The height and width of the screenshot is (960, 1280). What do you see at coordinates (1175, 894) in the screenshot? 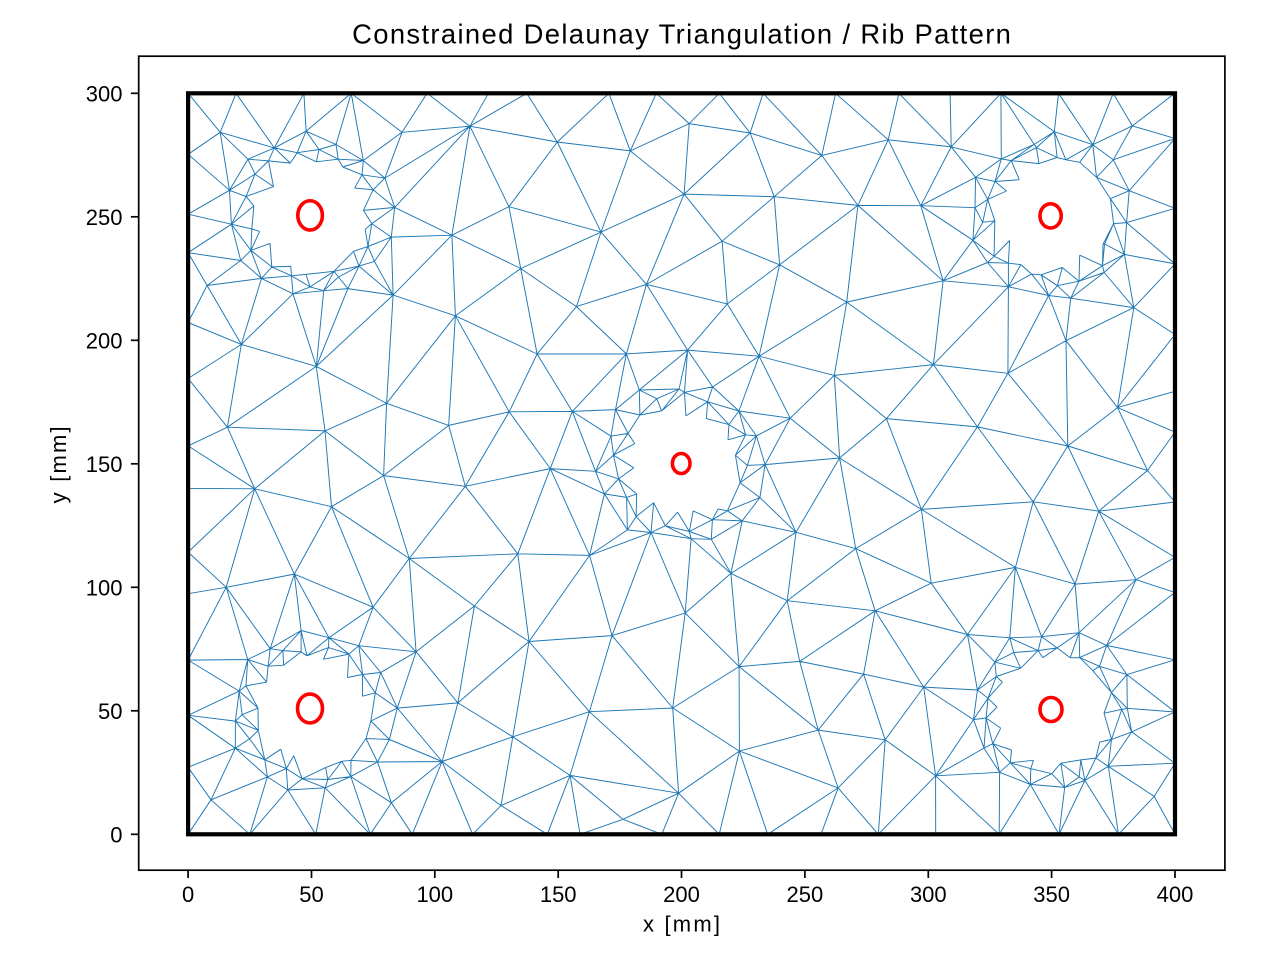
I see `svg-text: 400` at bounding box center [1175, 894].